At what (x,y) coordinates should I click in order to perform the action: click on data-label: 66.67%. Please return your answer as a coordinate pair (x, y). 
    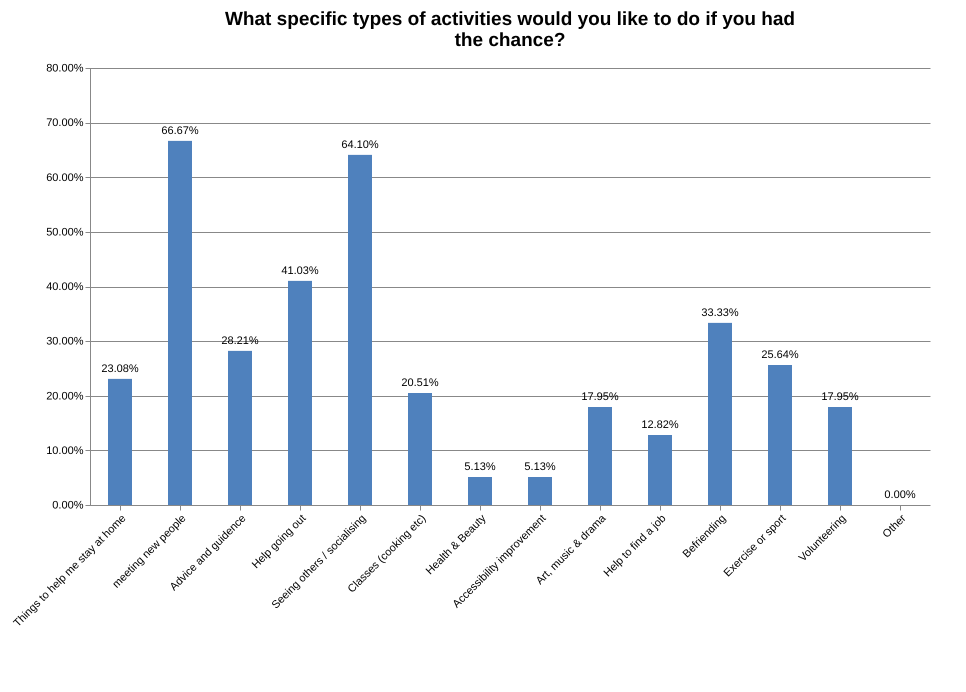
    Looking at the image, I should click on (180, 130).